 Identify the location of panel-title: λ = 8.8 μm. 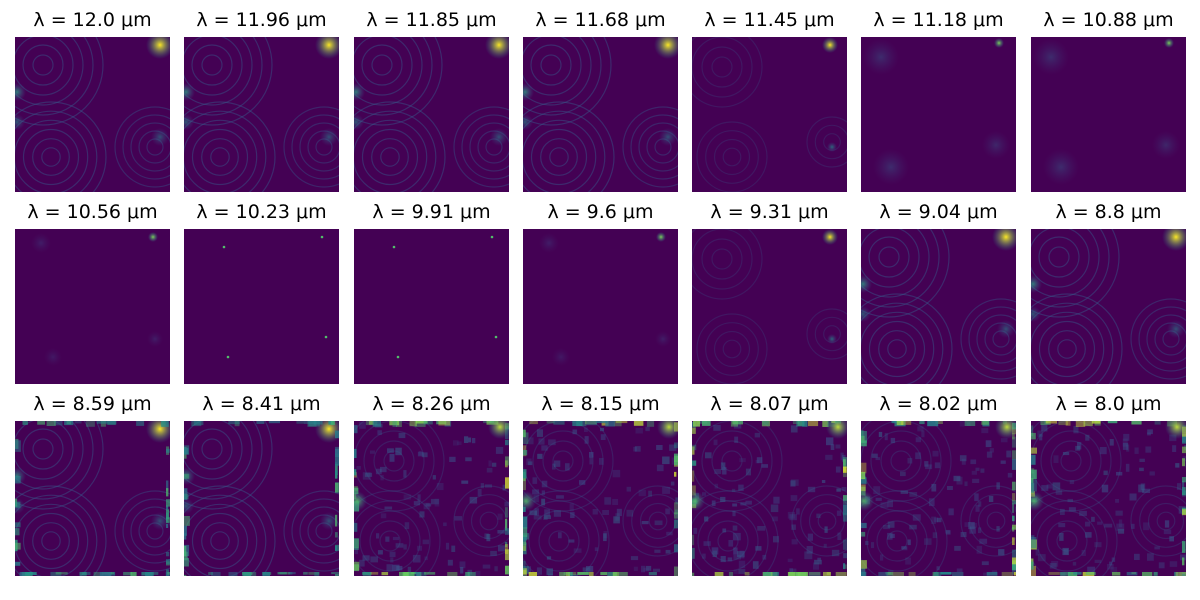
(1108, 212).